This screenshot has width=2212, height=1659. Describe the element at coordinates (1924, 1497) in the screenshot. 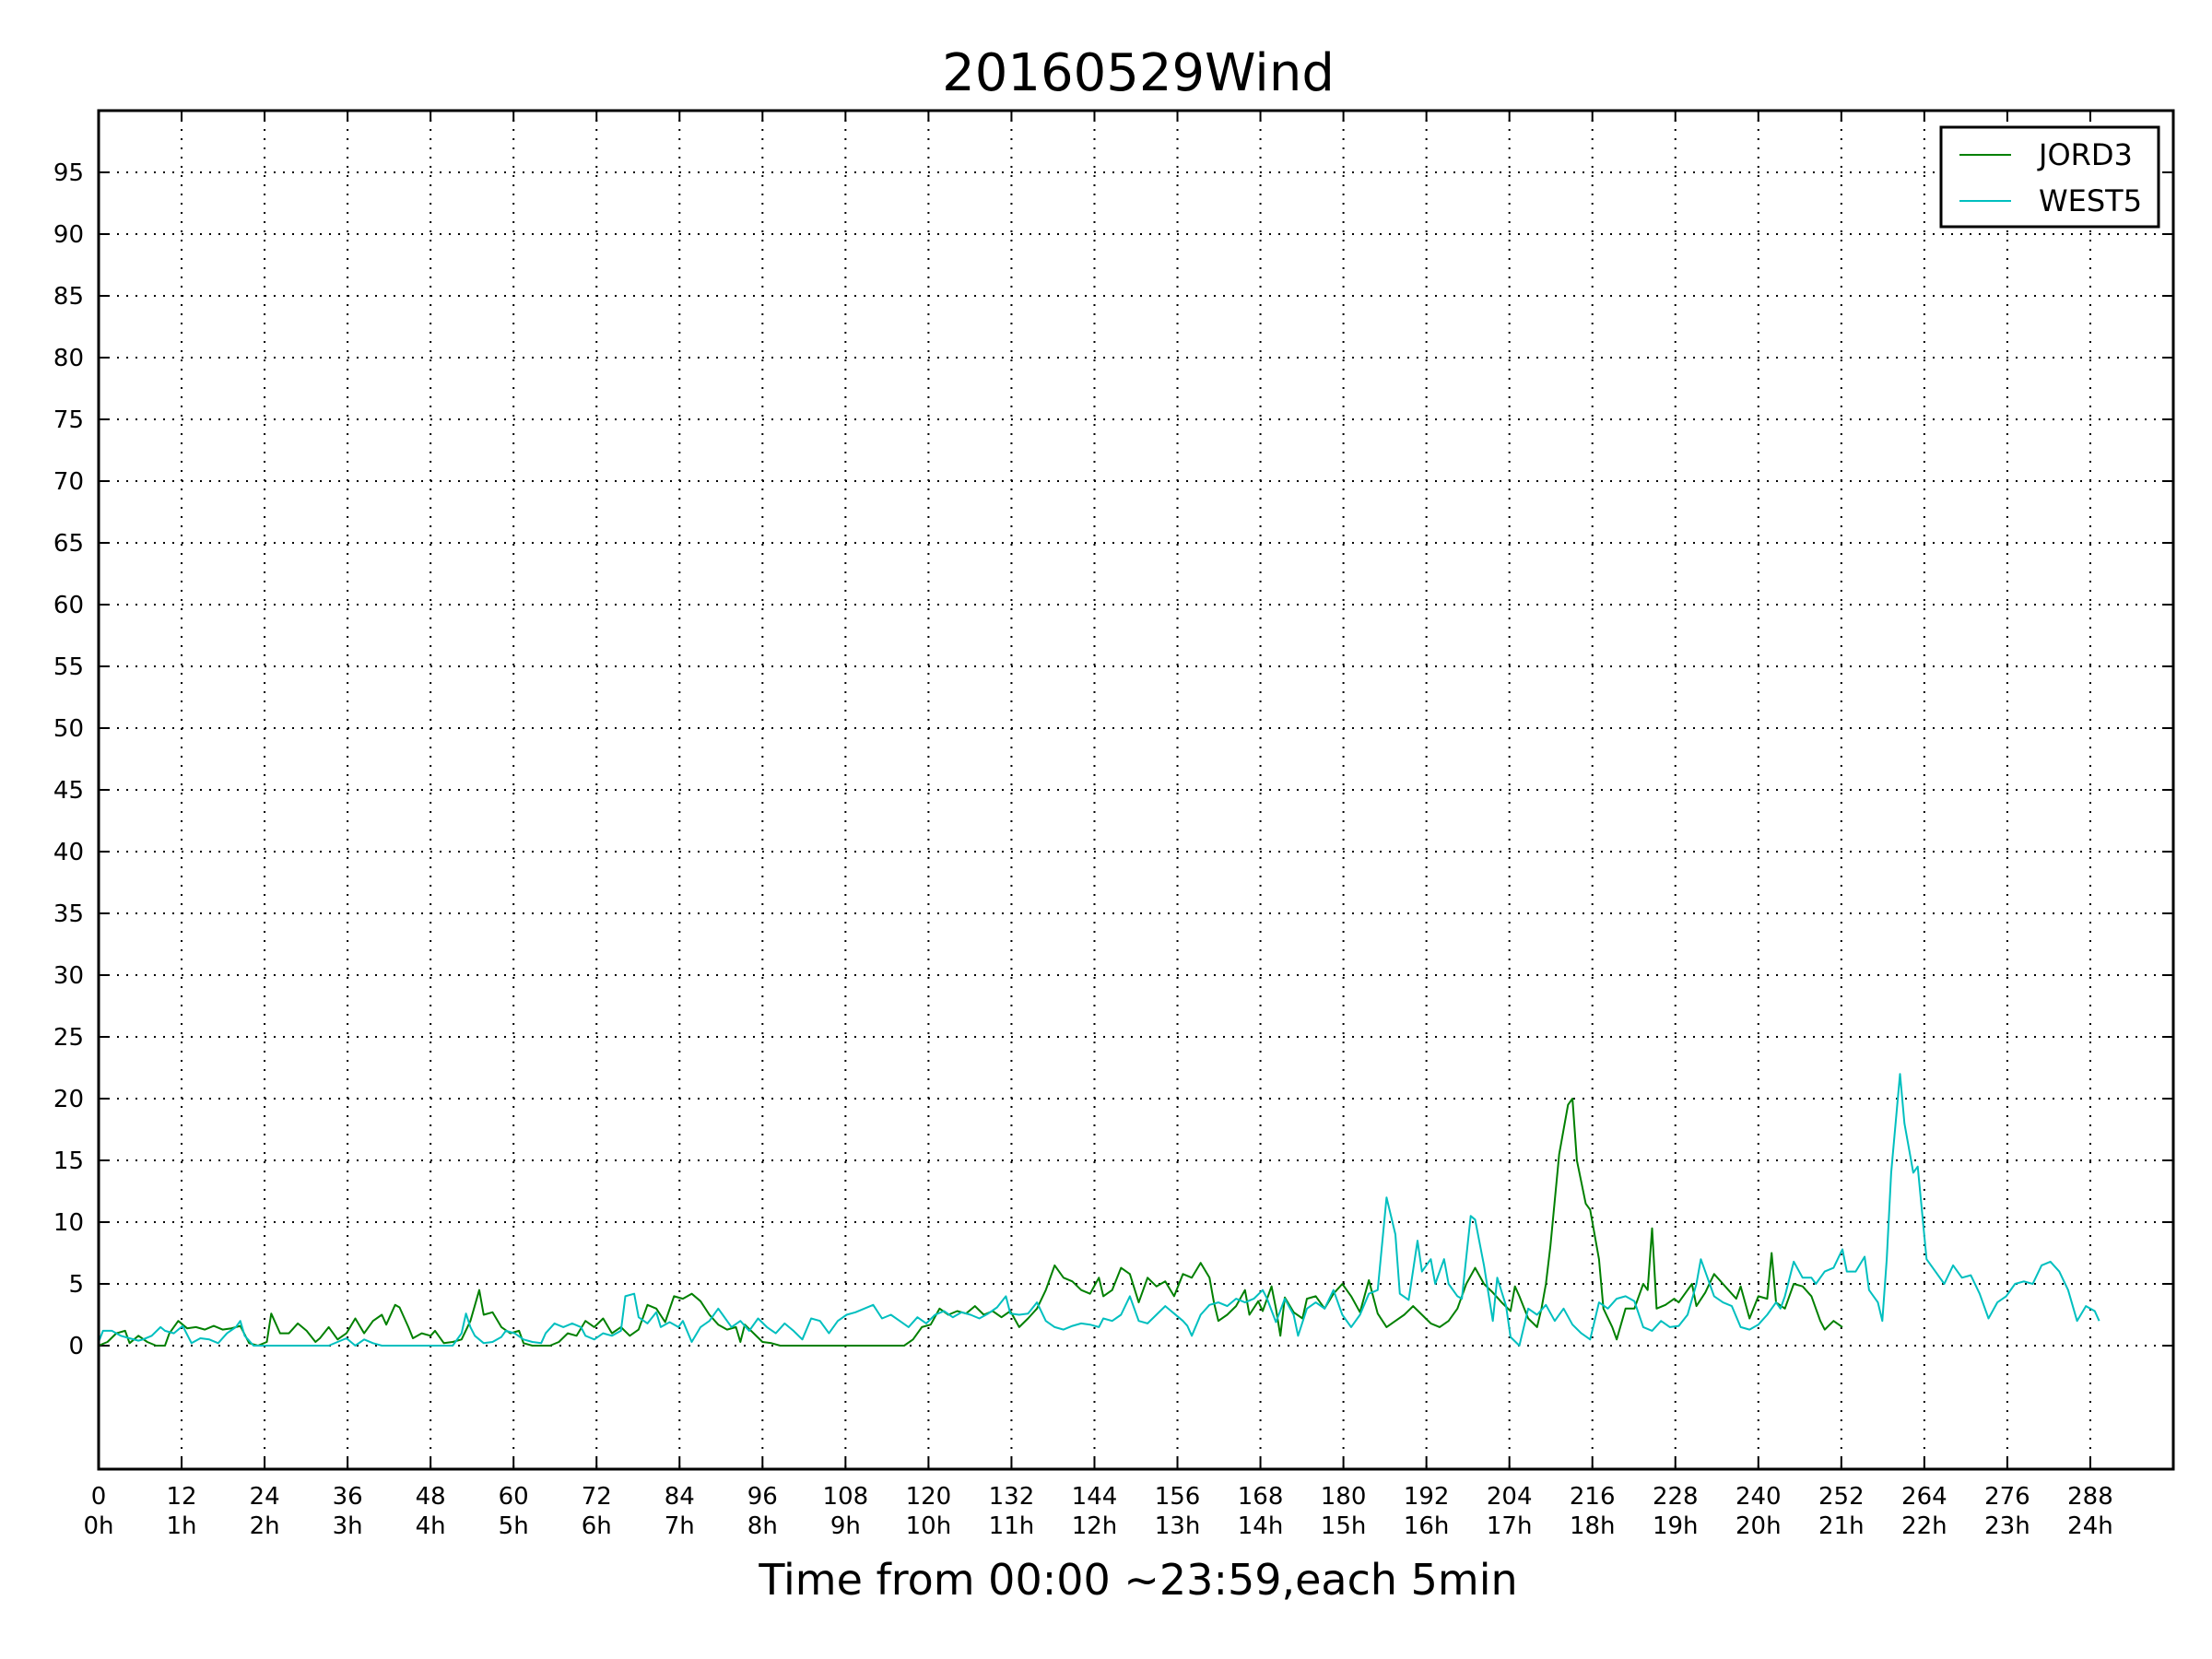

I see `x-tick-label: 264` at that location.